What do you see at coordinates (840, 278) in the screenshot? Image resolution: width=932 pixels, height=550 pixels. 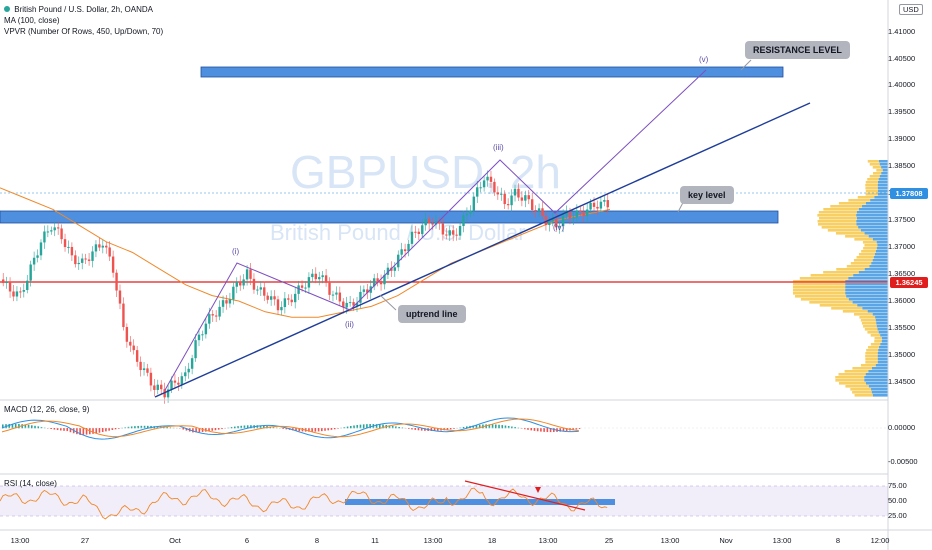 I see `volume-profile` at bounding box center [840, 278].